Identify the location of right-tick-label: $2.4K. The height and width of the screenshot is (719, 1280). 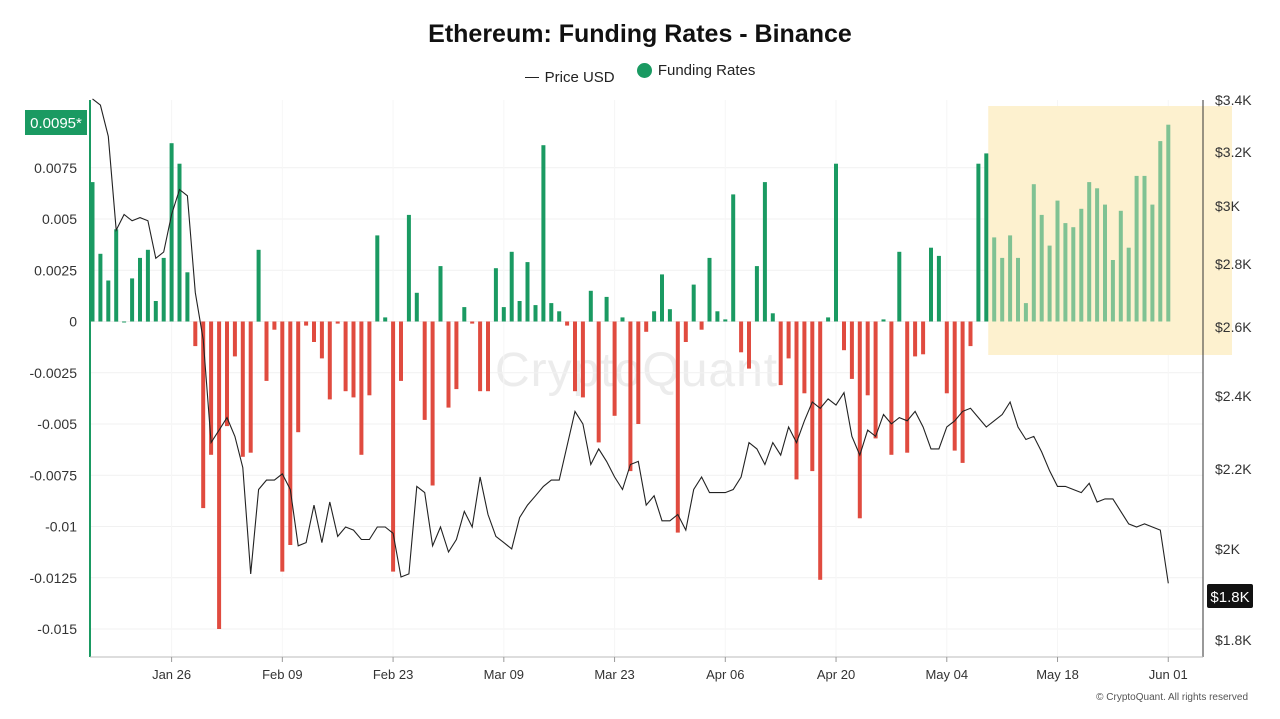
(1233, 396).